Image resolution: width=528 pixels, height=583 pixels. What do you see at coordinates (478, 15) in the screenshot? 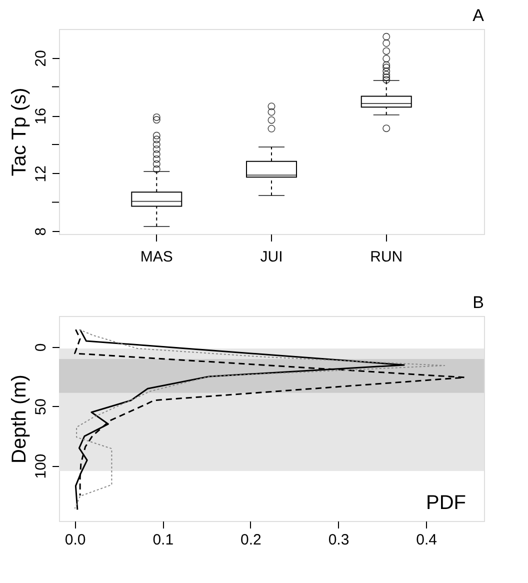
I see `chart-title: A` at bounding box center [478, 15].